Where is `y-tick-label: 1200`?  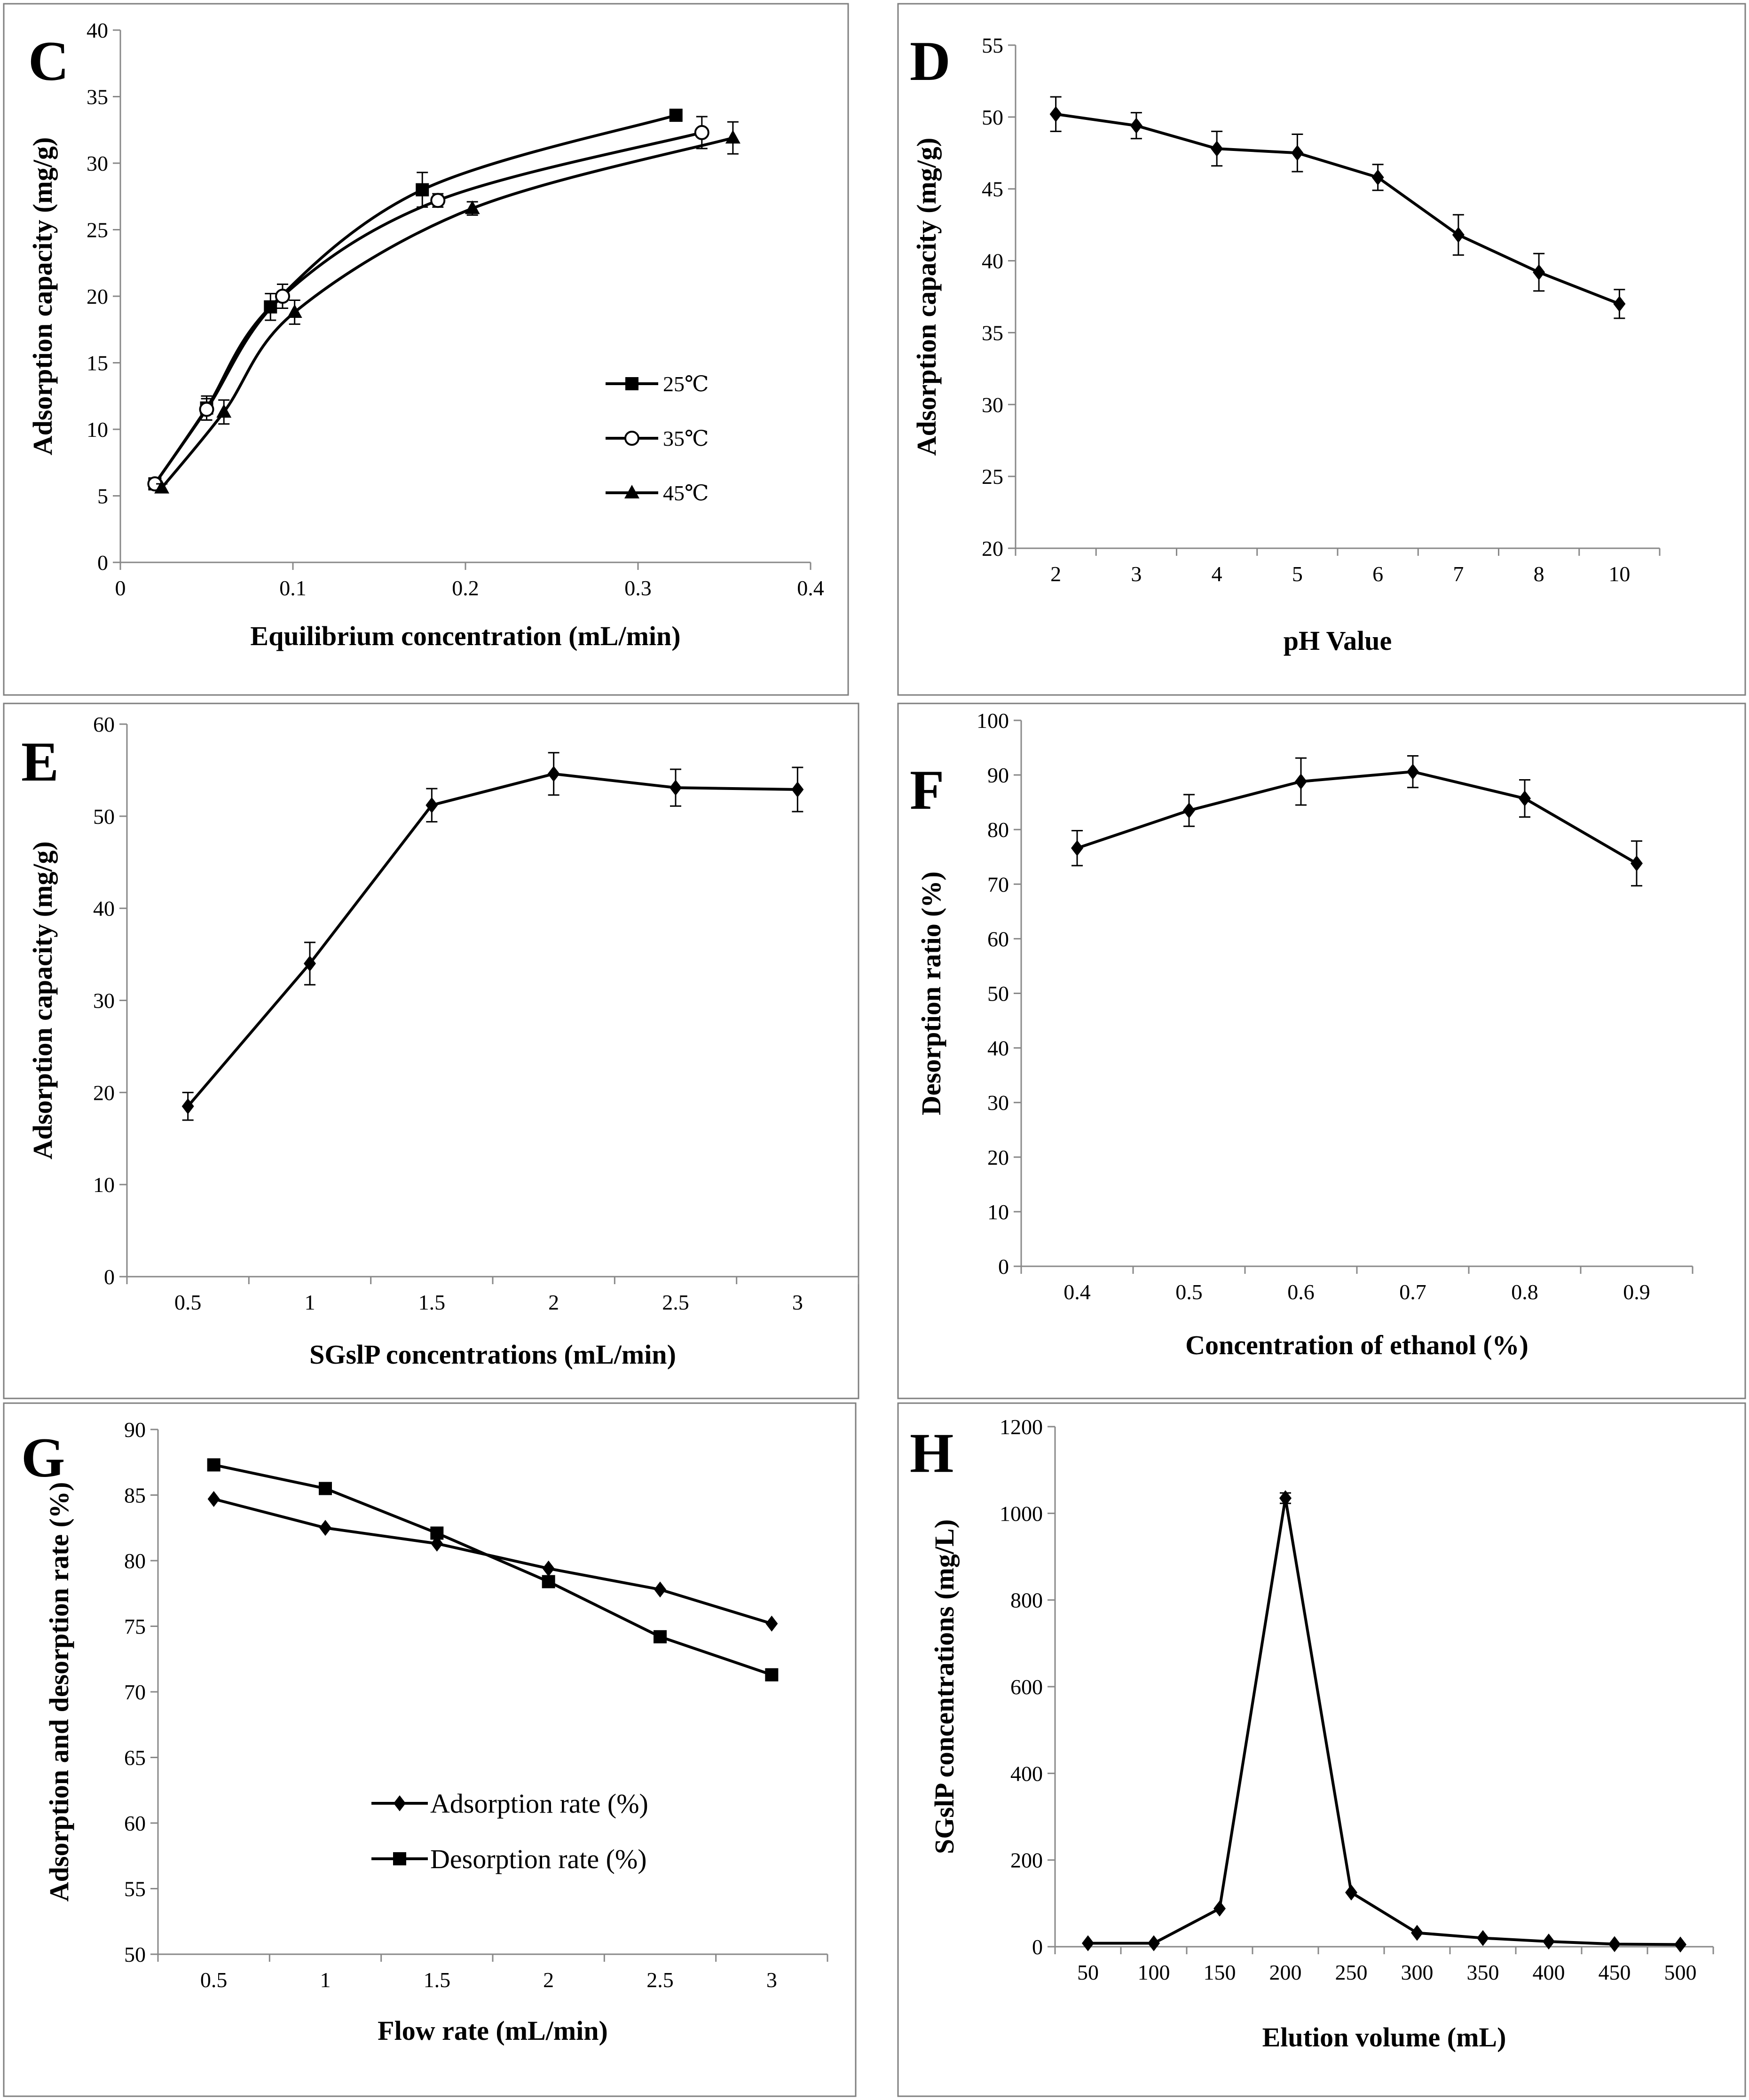 y-tick-label: 1200 is located at coordinates (1022, 1427).